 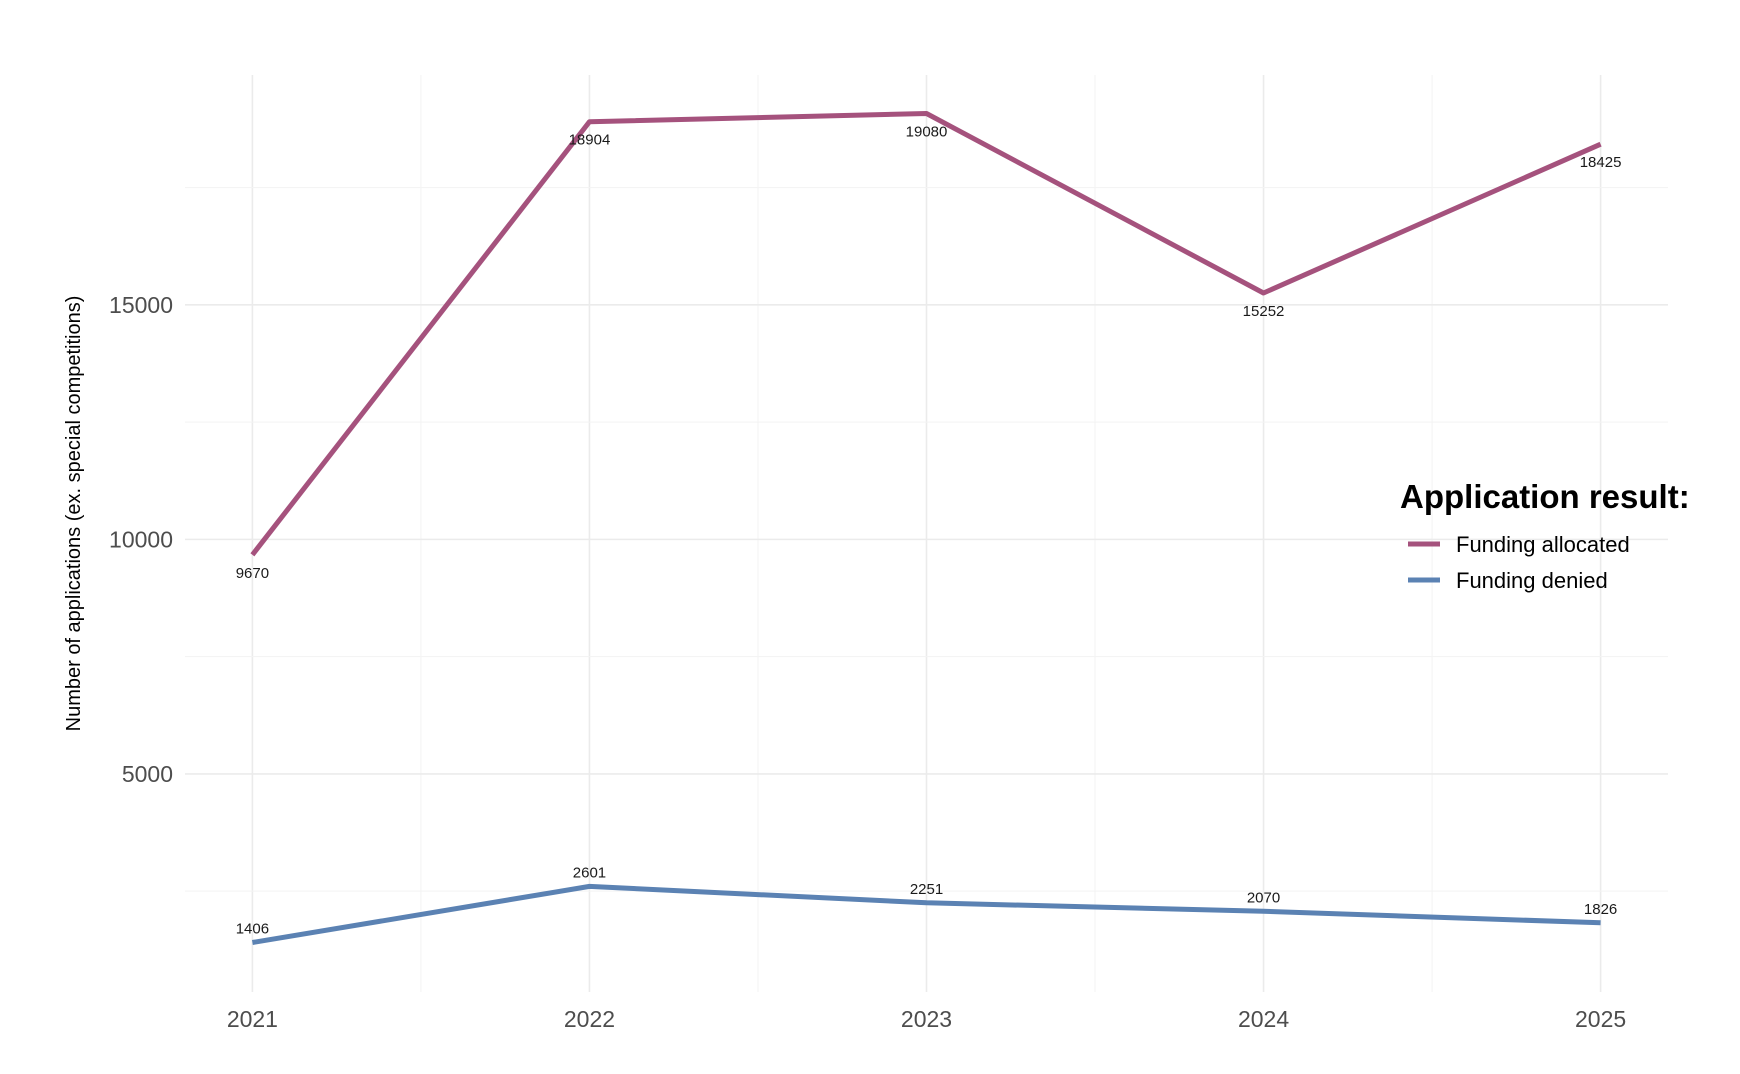 What do you see at coordinates (589, 1019) in the screenshot?
I see `x-tick-label: 2022` at bounding box center [589, 1019].